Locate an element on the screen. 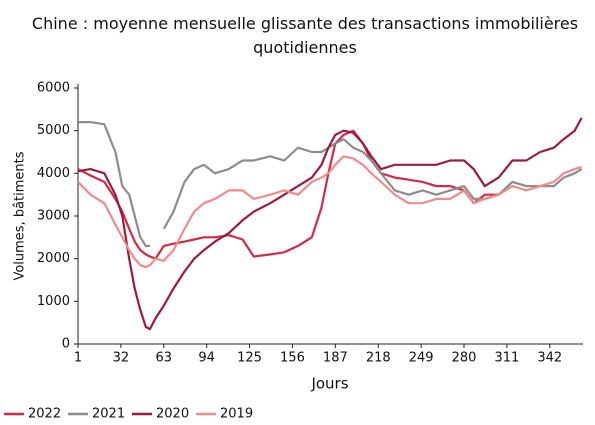  x-tick-label: 311 is located at coordinates (506, 358).